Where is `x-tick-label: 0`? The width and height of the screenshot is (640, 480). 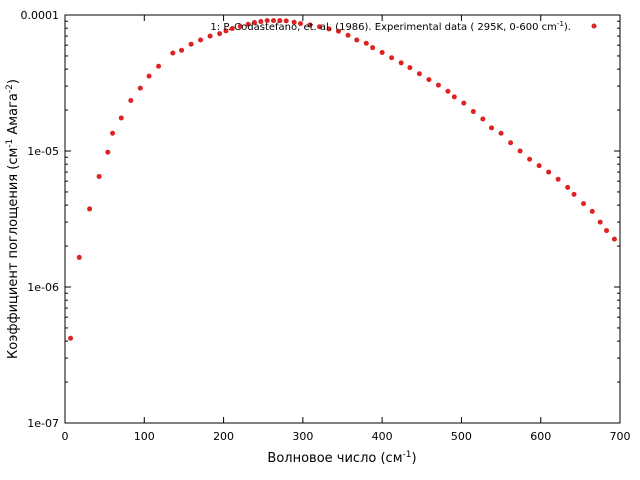
x-tick-label: 0 is located at coordinates (65, 436).